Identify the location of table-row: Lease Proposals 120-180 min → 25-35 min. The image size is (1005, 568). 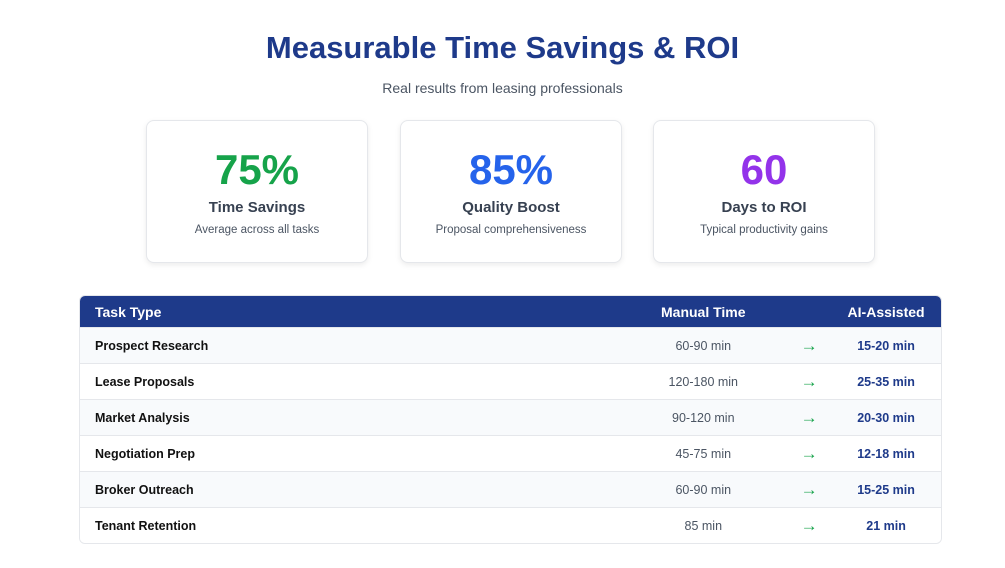
(510, 381).